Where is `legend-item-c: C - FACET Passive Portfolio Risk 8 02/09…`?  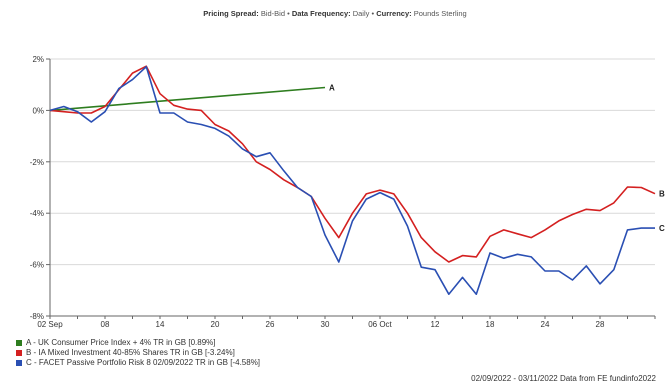 legend-item-c: C - FACET Passive Portfolio Risk 8 02/09… is located at coordinates (138, 363).